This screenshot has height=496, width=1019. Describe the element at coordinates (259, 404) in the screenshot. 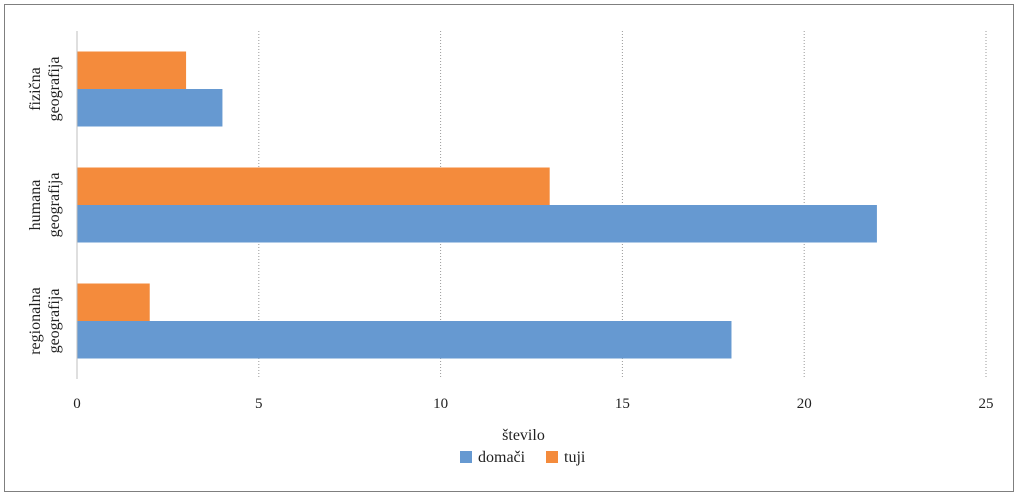

I see `x-tick-label: 5` at that location.